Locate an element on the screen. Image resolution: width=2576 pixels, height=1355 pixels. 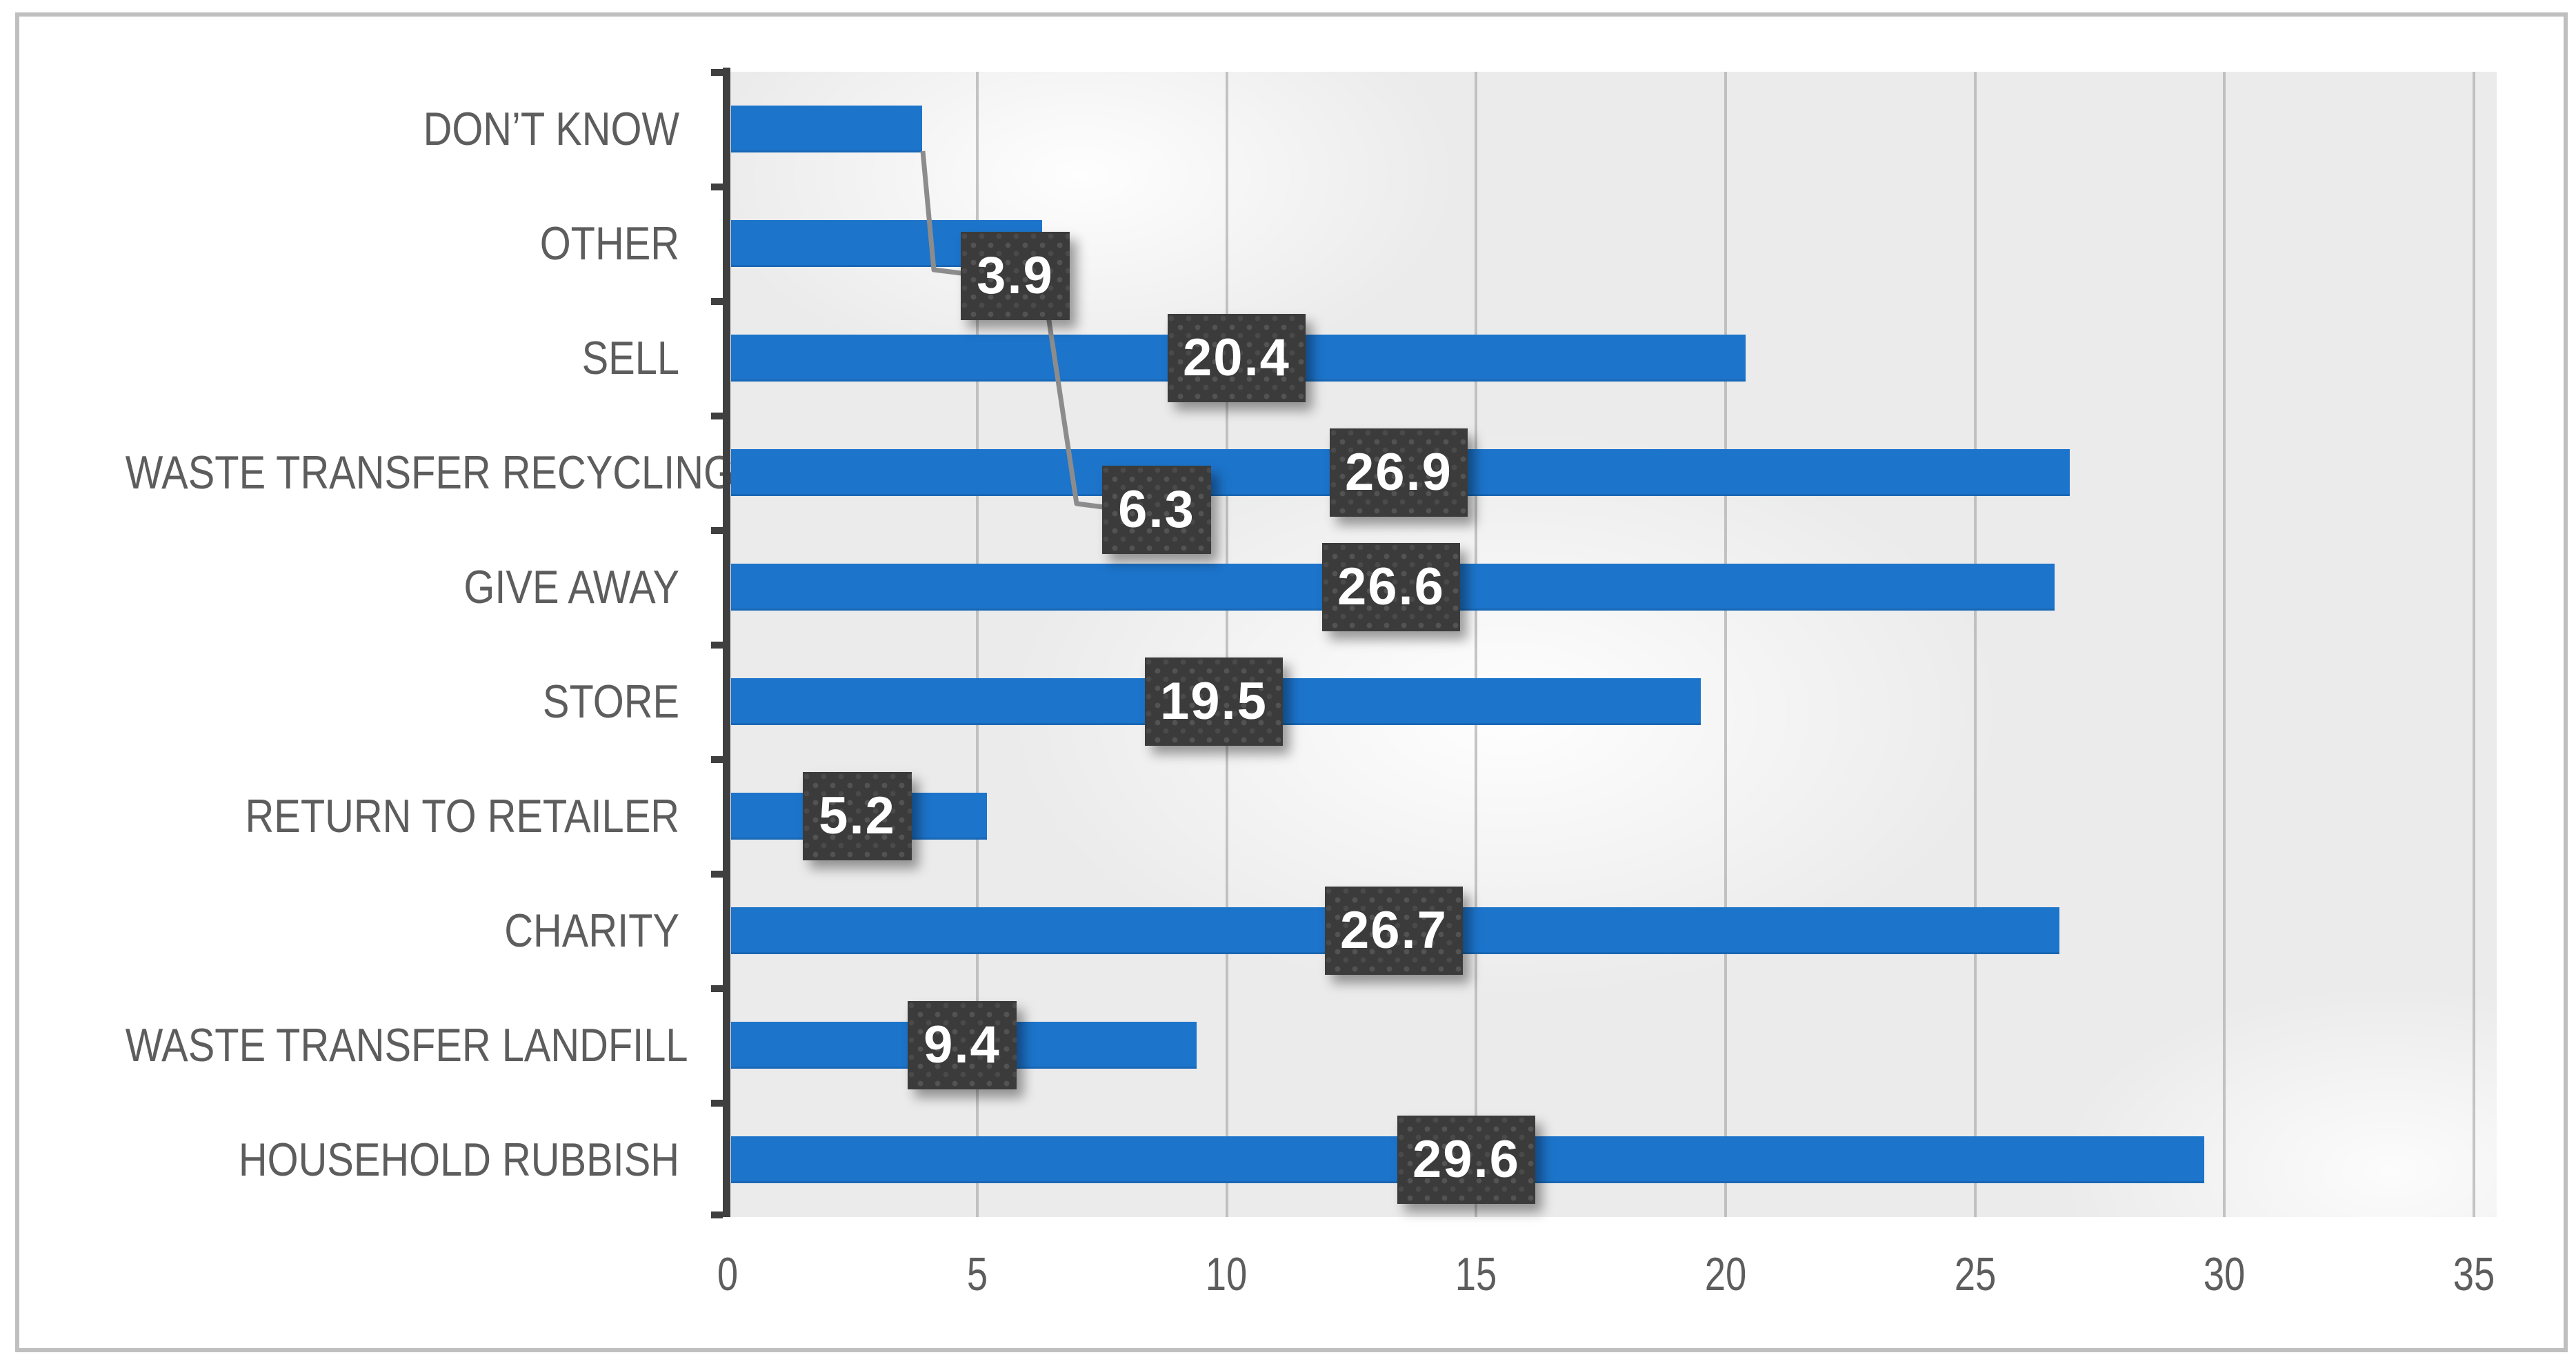
category-label: GIVE AWAY is located at coordinates (571, 587).